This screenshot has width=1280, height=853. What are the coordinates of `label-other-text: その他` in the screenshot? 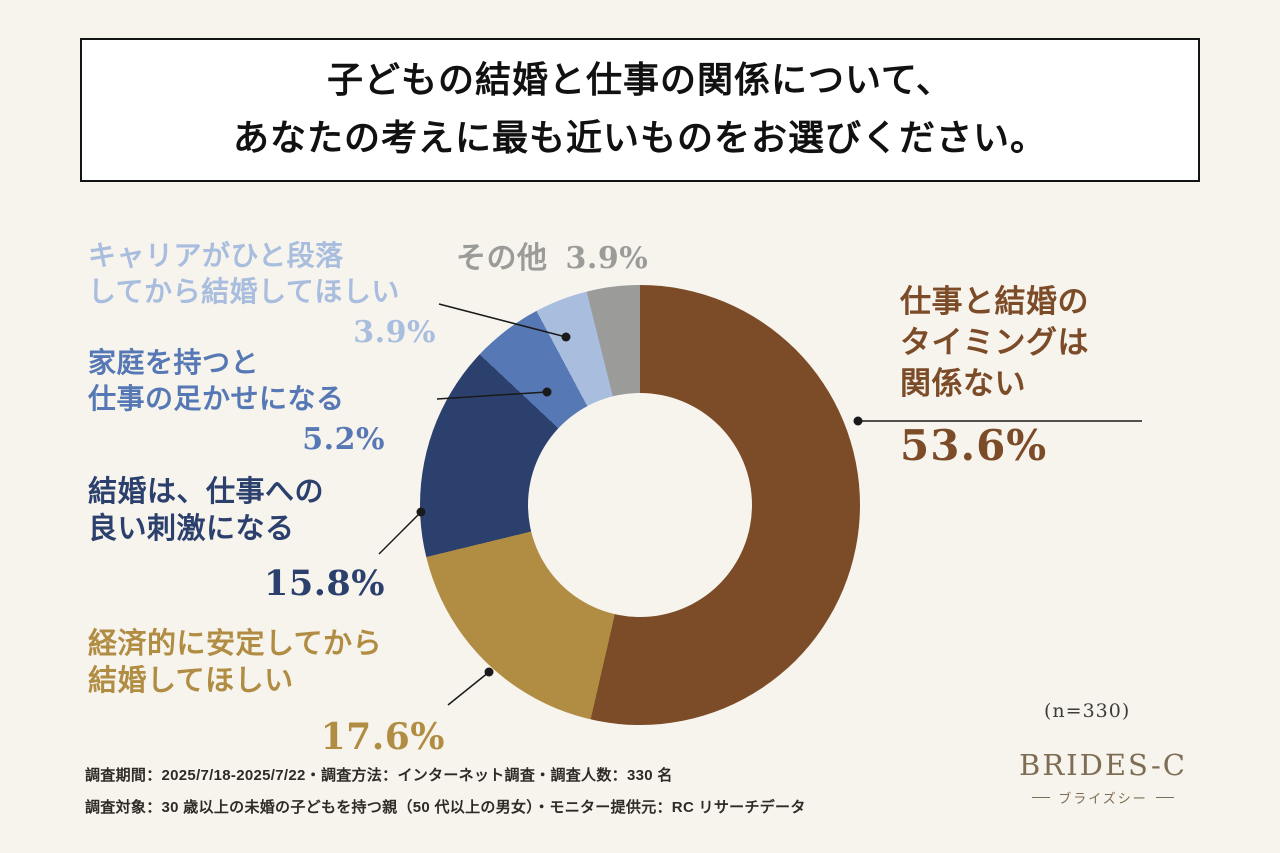 It's located at (502, 258).